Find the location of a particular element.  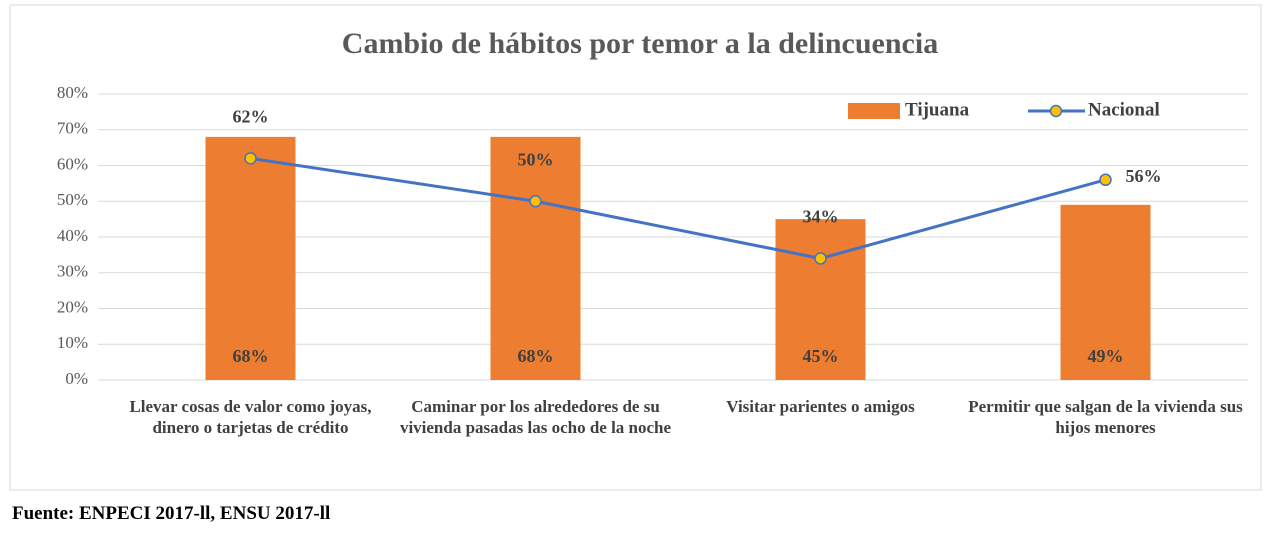

y-tick-label: 50% is located at coordinates (72, 199).